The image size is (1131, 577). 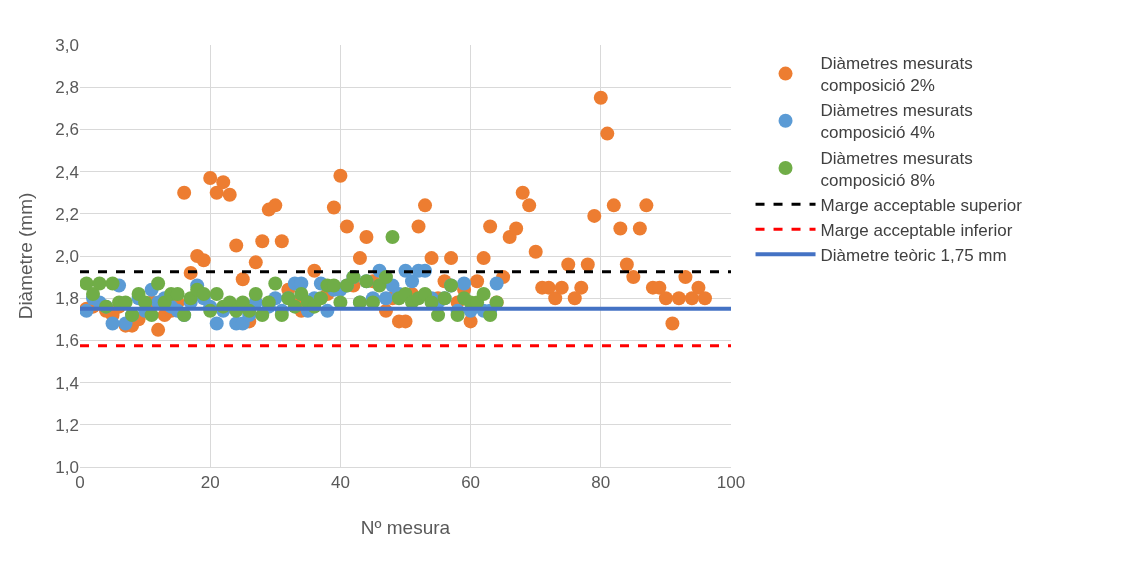 I want to click on y-tick-label: 1,6, so click(x=67, y=341).